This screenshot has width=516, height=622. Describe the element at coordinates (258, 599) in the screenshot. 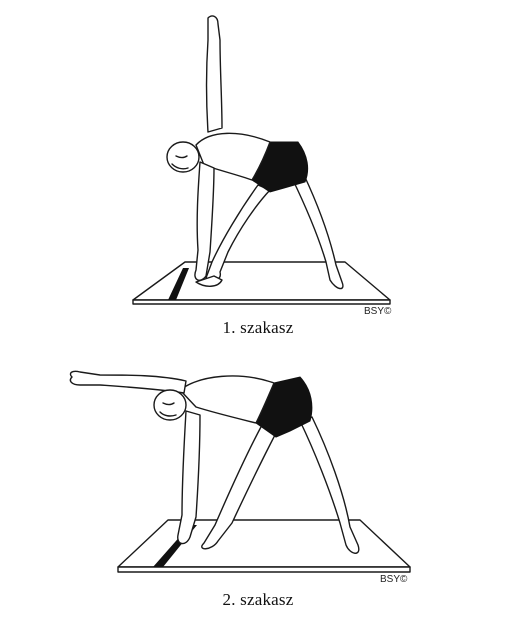

I see `stage-caption: 2. szakasz` at that location.